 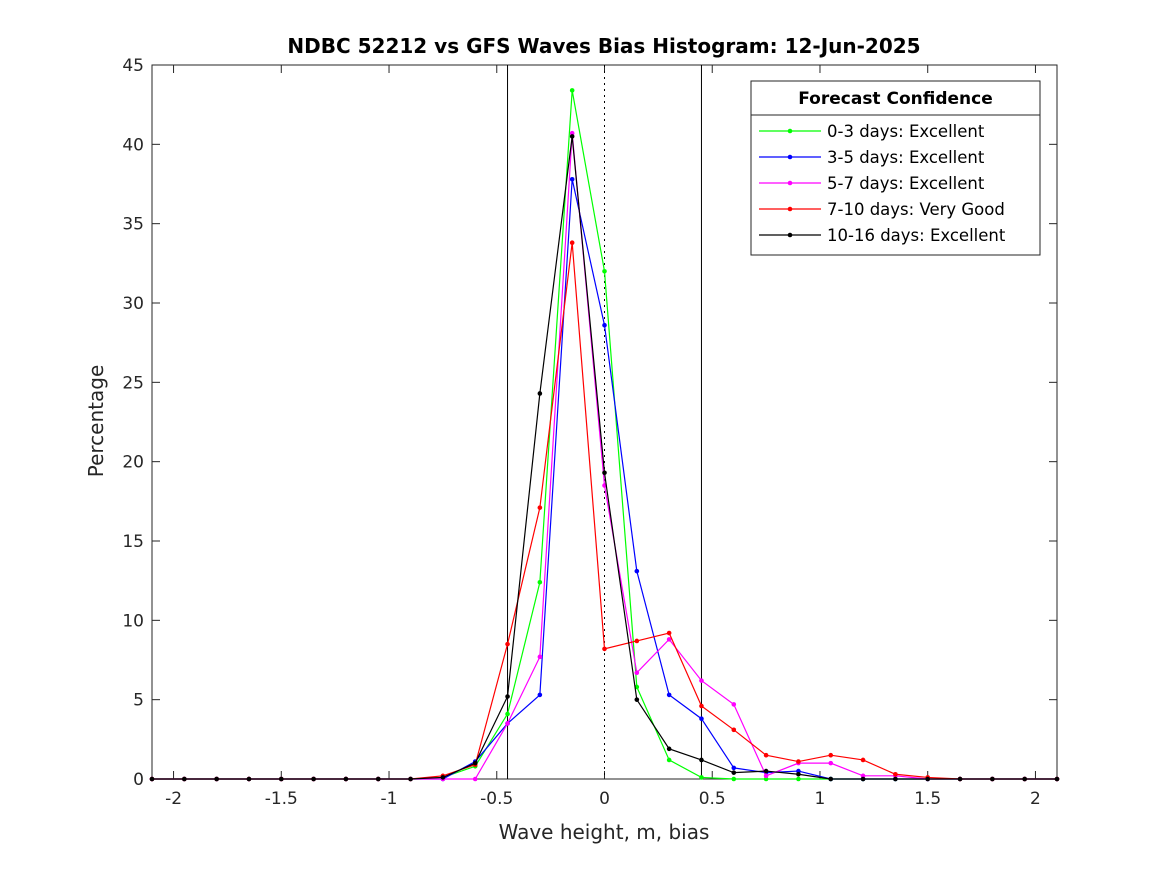 What do you see at coordinates (895, 99) in the screenshot?
I see `legend-title: Forecast Confidence` at bounding box center [895, 99].